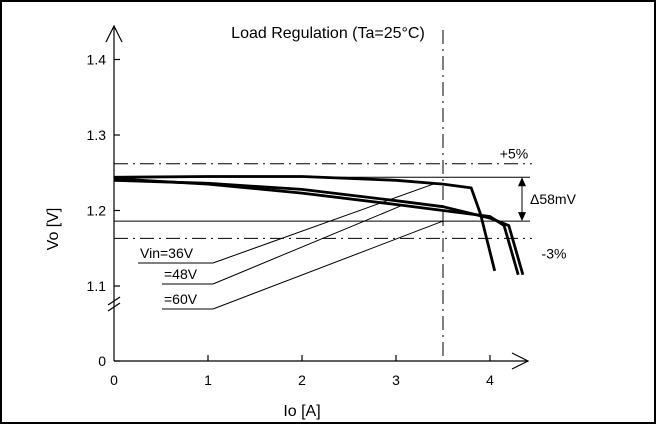  I want to click on series-label: Vin=36V, so click(167, 253).